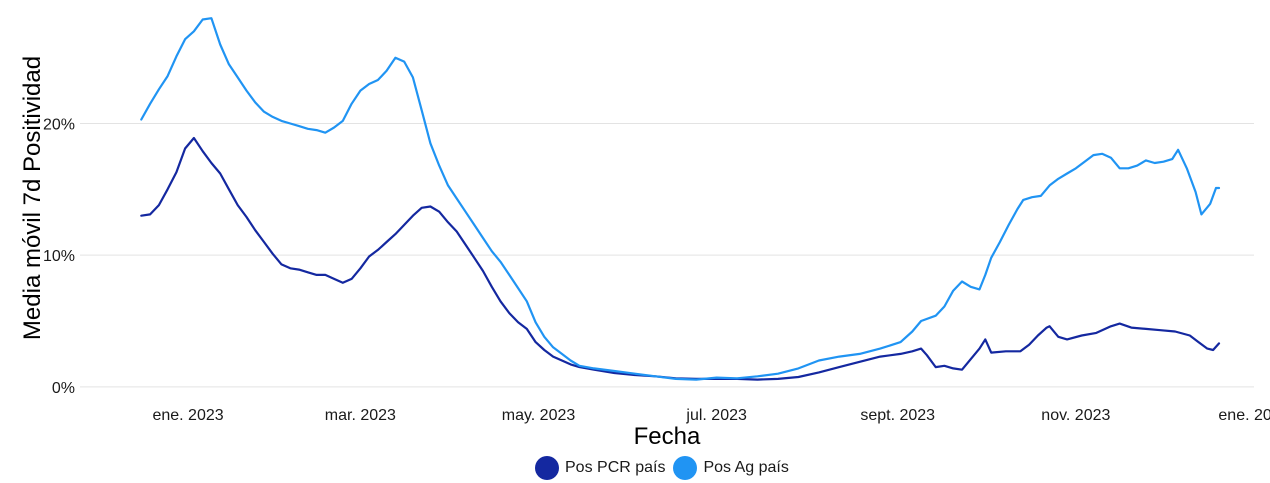 The width and height of the screenshot is (1270, 483). Describe the element at coordinates (615, 467) in the screenshot. I see `legend-label-pcr: Pos PCR país` at that location.